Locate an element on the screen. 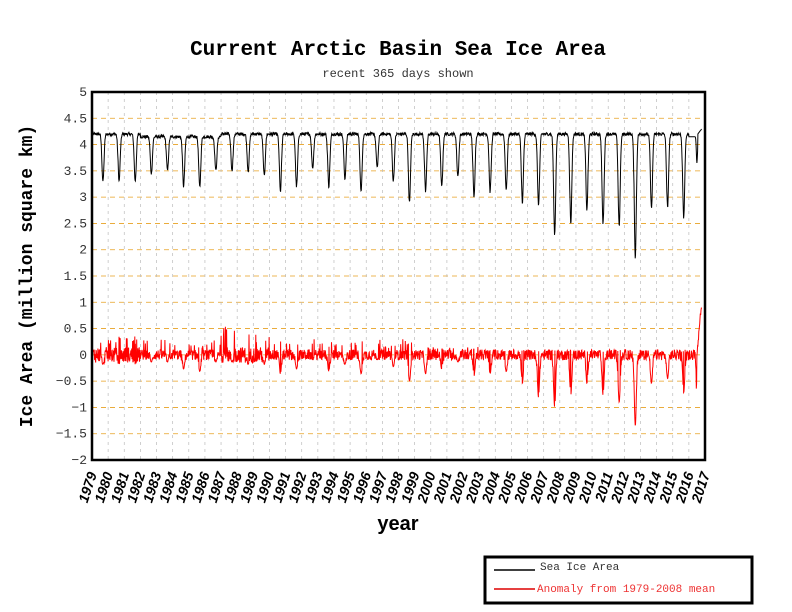 The image size is (792, 612). y-tick-label: 0 is located at coordinates (83, 355).